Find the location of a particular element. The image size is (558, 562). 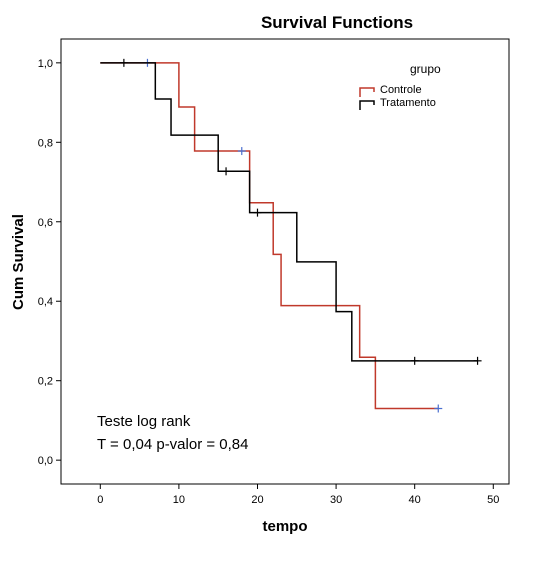

legend: grupo Controle Tratamento is located at coordinates (400, 86).